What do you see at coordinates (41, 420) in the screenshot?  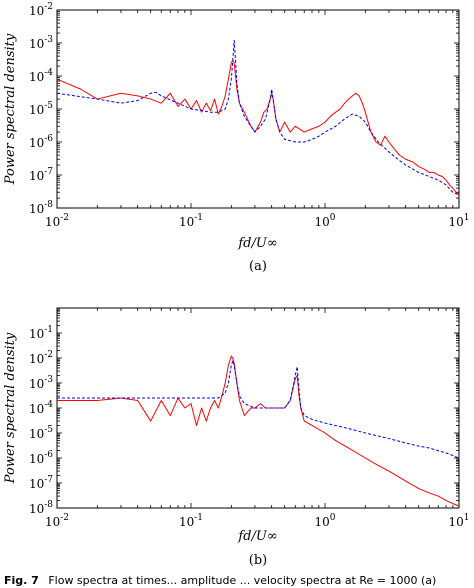 I see `y-tick-labels-b: 10⁻⁸ 10⁻⁷ 10⁻⁶ 10⁻⁵ 10⁻⁴ 10⁻³ 10⁻² 10⁻¹` at bounding box center [41, 420].